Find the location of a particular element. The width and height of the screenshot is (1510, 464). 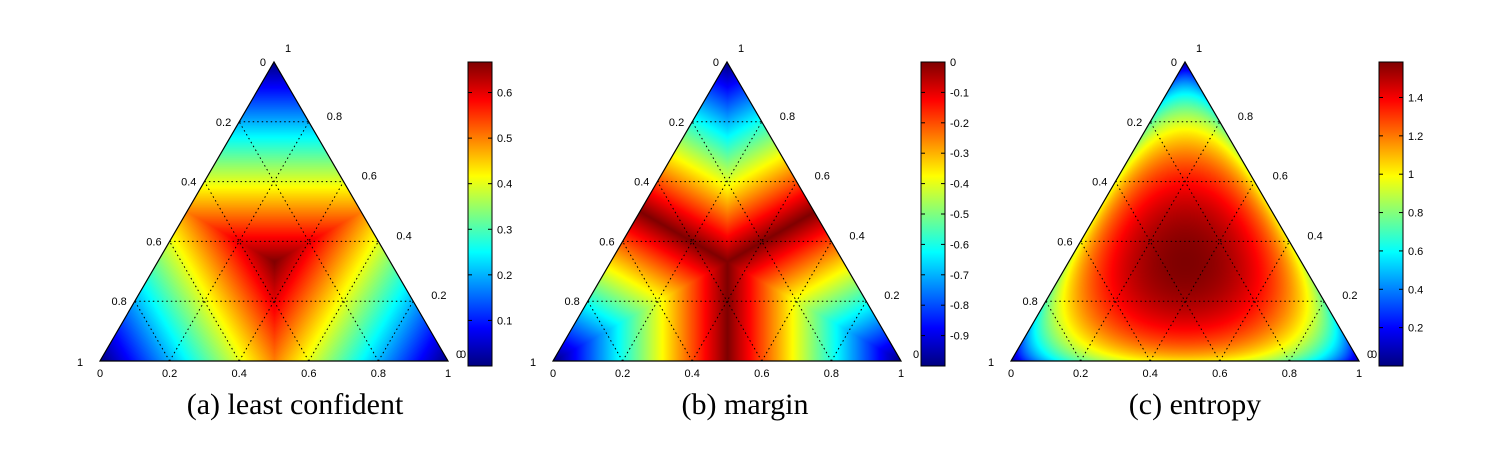

colorbar-tick-label: -0.2 is located at coordinates (959, 124).